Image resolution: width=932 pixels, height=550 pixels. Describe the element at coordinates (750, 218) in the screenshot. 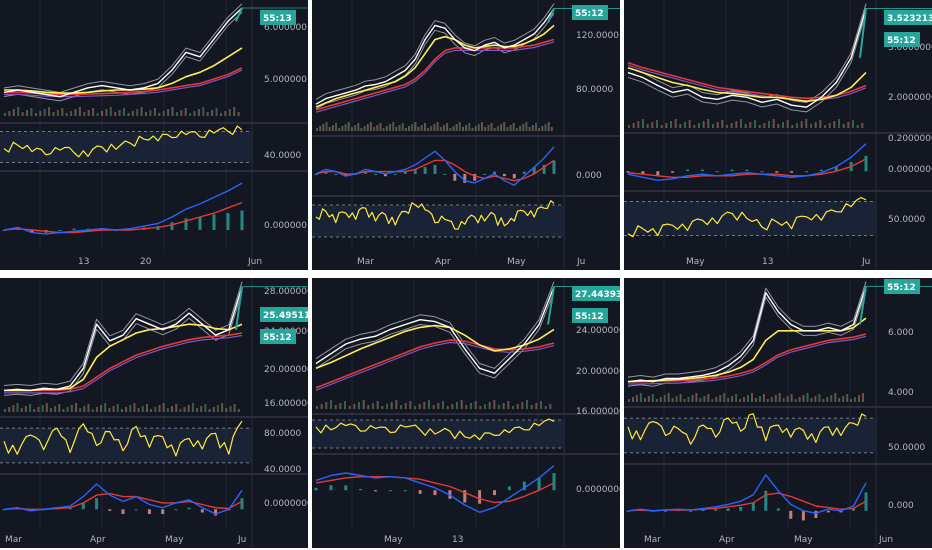

I see `rsi-band` at that location.